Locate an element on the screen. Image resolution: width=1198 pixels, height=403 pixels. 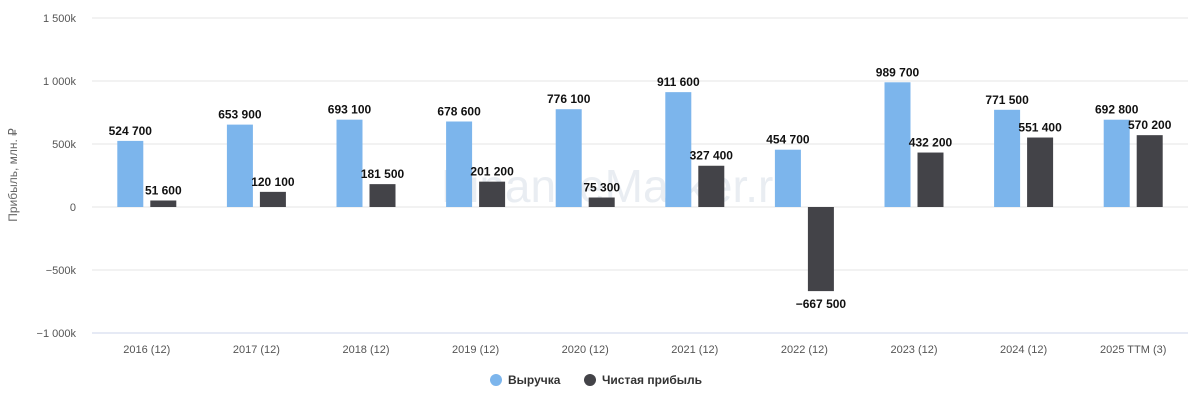
x-tick-label: 2025 TTM (3) is located at coordinates (1133, 350).